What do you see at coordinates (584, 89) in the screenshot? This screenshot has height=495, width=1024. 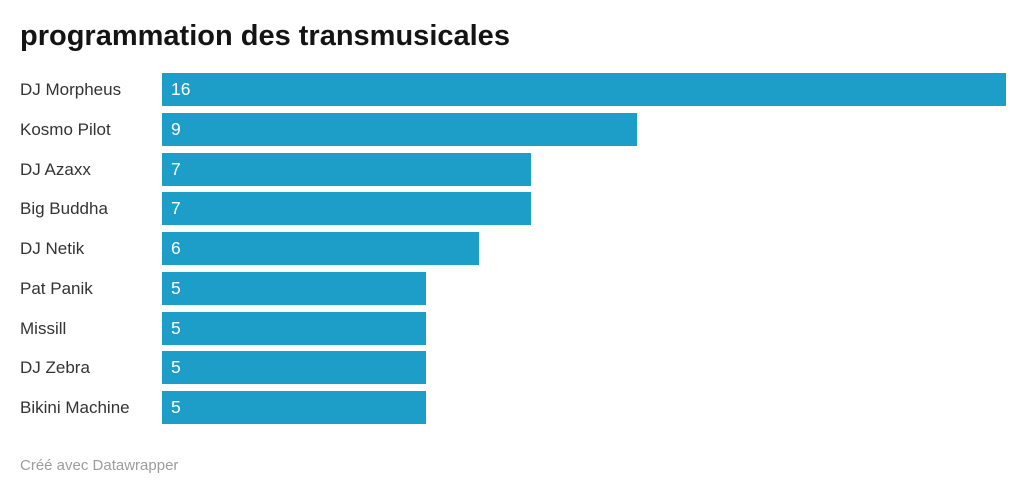 I see `bar: 16` at bounding box center [584, 89].